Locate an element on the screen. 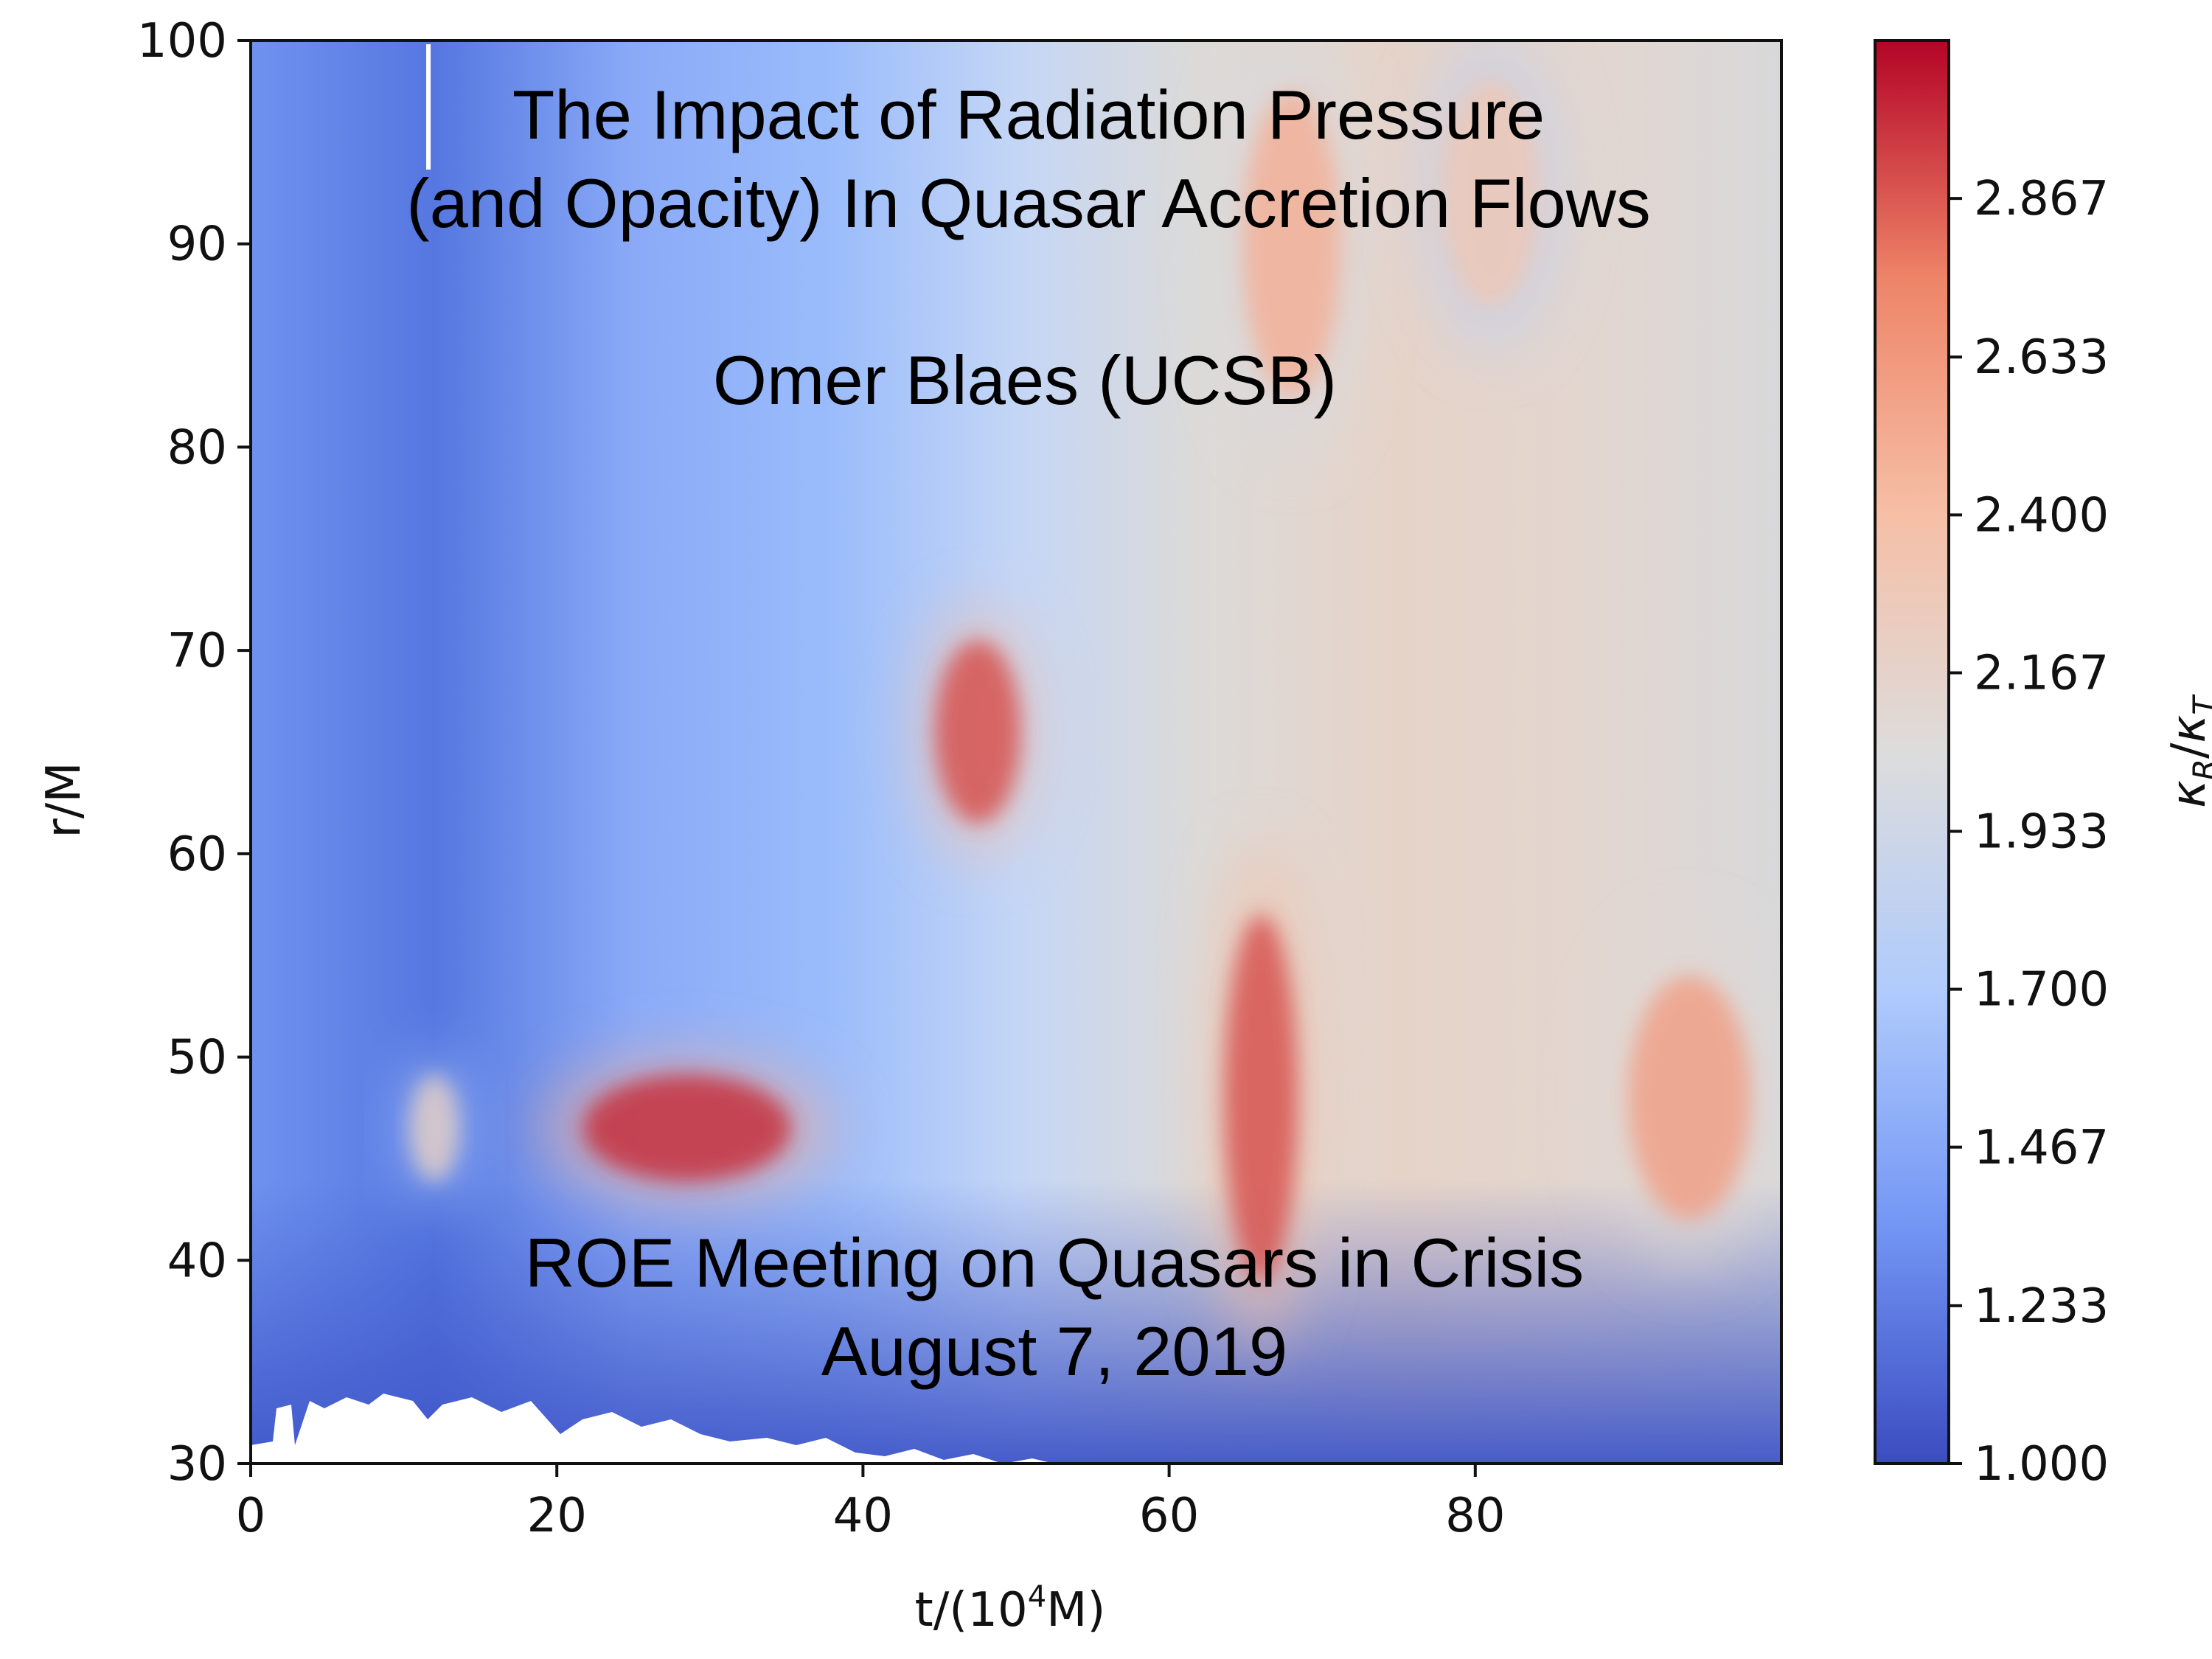 Image resolution: width=2212 pixels, height=1659 pixels. y-tick-label: 80 is located at coordinates (197, 447).